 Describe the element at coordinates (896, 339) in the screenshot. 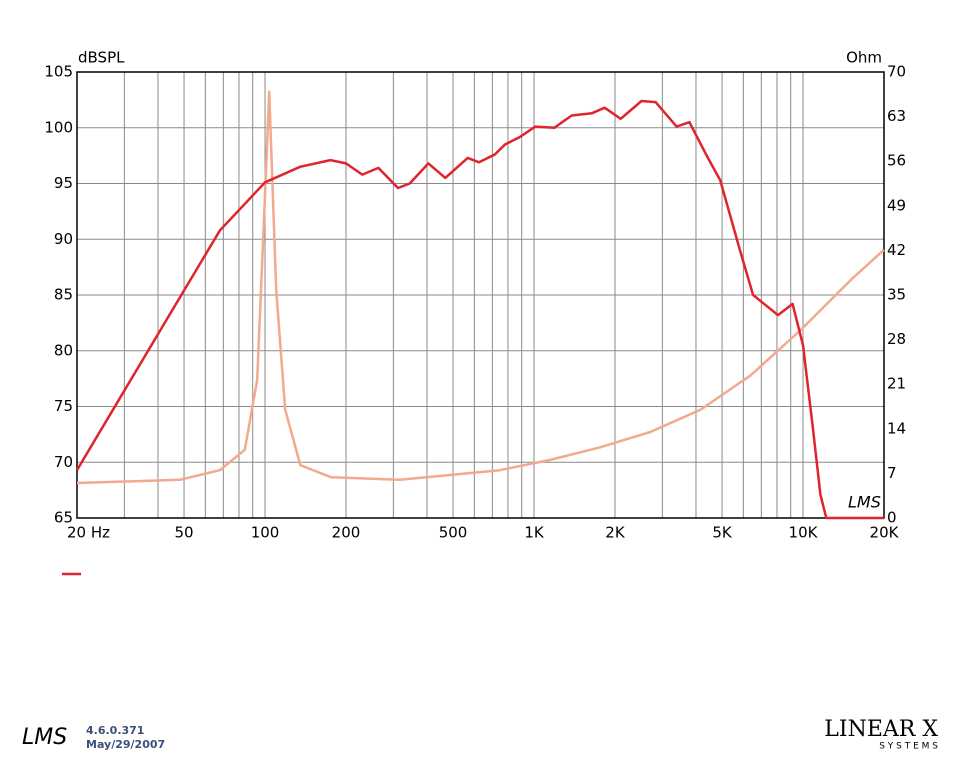

I see `y2-tick-label: 28` at that location.